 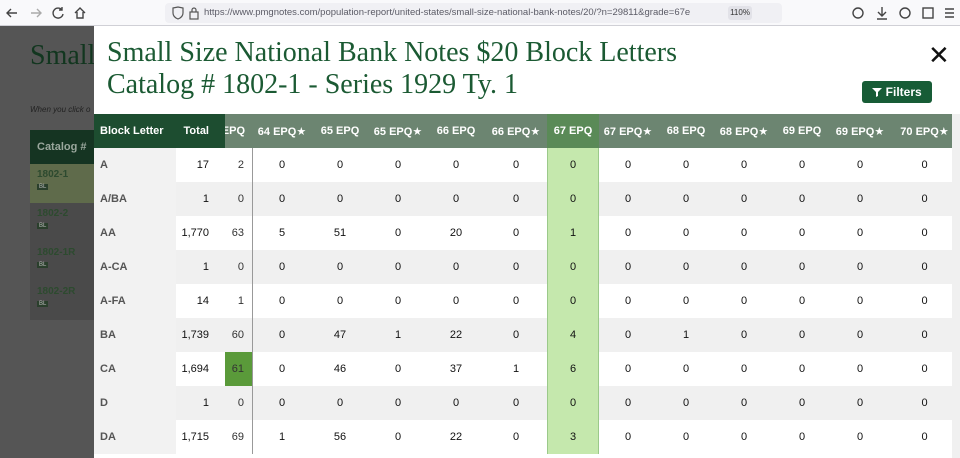 What do you see at coordinates (802, 131) in the screenshot?
I see `column-header: 69 EPQ` at bounding box center [802, 131].